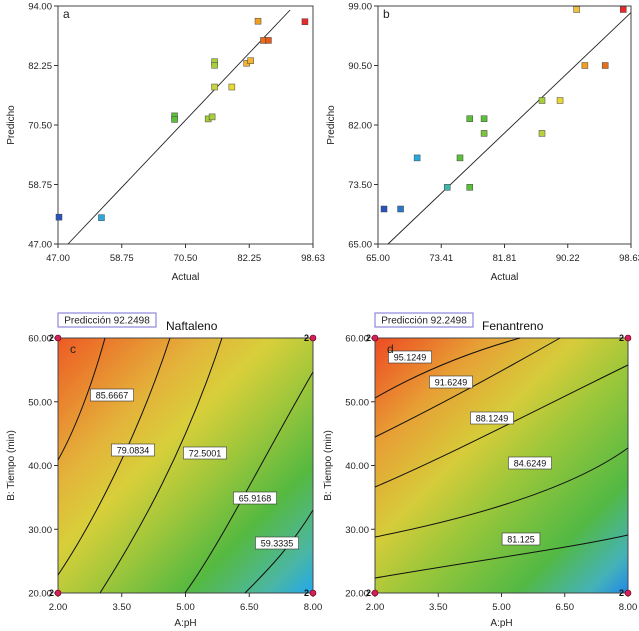 Image resolution: width=639 pixels, height=631 pixels. Describe the element at coordinates (360, 7) in the screenshot. I see `y-tick-label: 99.00` at that location.